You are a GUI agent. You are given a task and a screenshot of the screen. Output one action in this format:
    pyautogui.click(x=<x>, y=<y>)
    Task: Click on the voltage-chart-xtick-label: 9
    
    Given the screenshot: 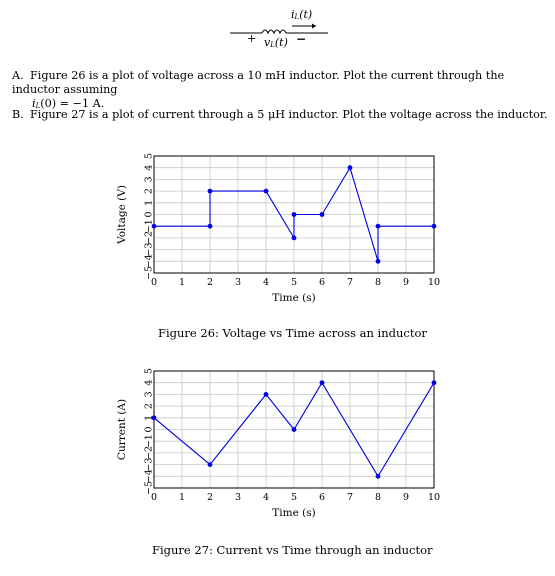 What is the action you would take?
    pyautogui.click(x=406, y=282)
    